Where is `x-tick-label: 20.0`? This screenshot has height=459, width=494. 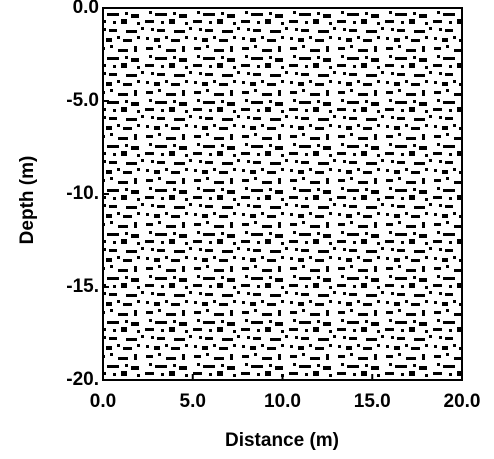
x-tick-label: 20.0 is located at coordinates (462, 401).